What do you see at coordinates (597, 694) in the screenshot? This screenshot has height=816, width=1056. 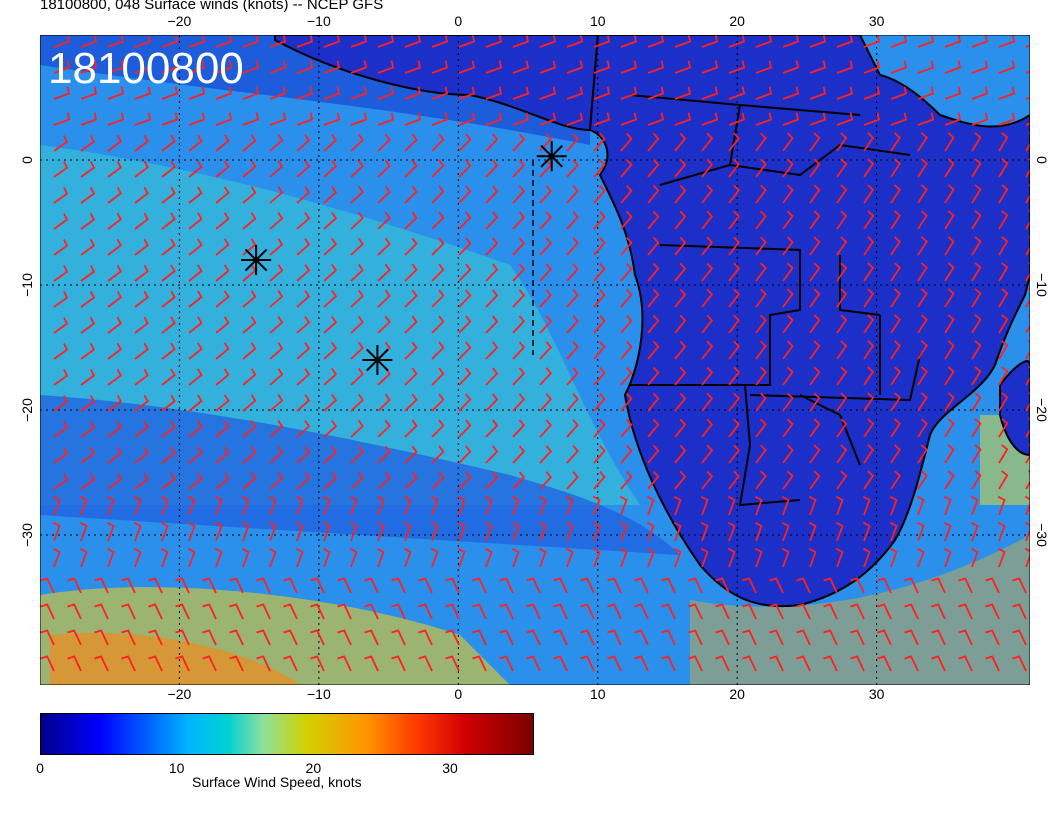 I see `lon-tick-label-bottom: 10` at bounding box center [597, 694].